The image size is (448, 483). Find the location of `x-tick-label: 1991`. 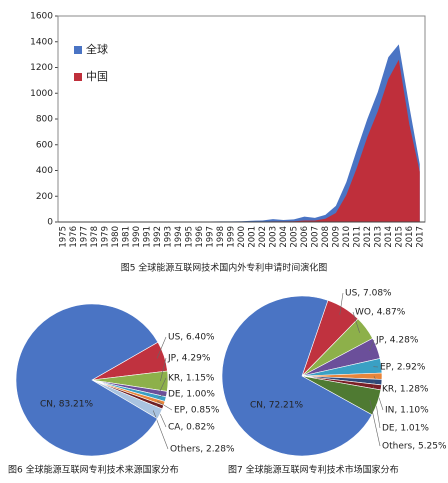

x-tick-label: 1991 is located at coordinates (148, 237).